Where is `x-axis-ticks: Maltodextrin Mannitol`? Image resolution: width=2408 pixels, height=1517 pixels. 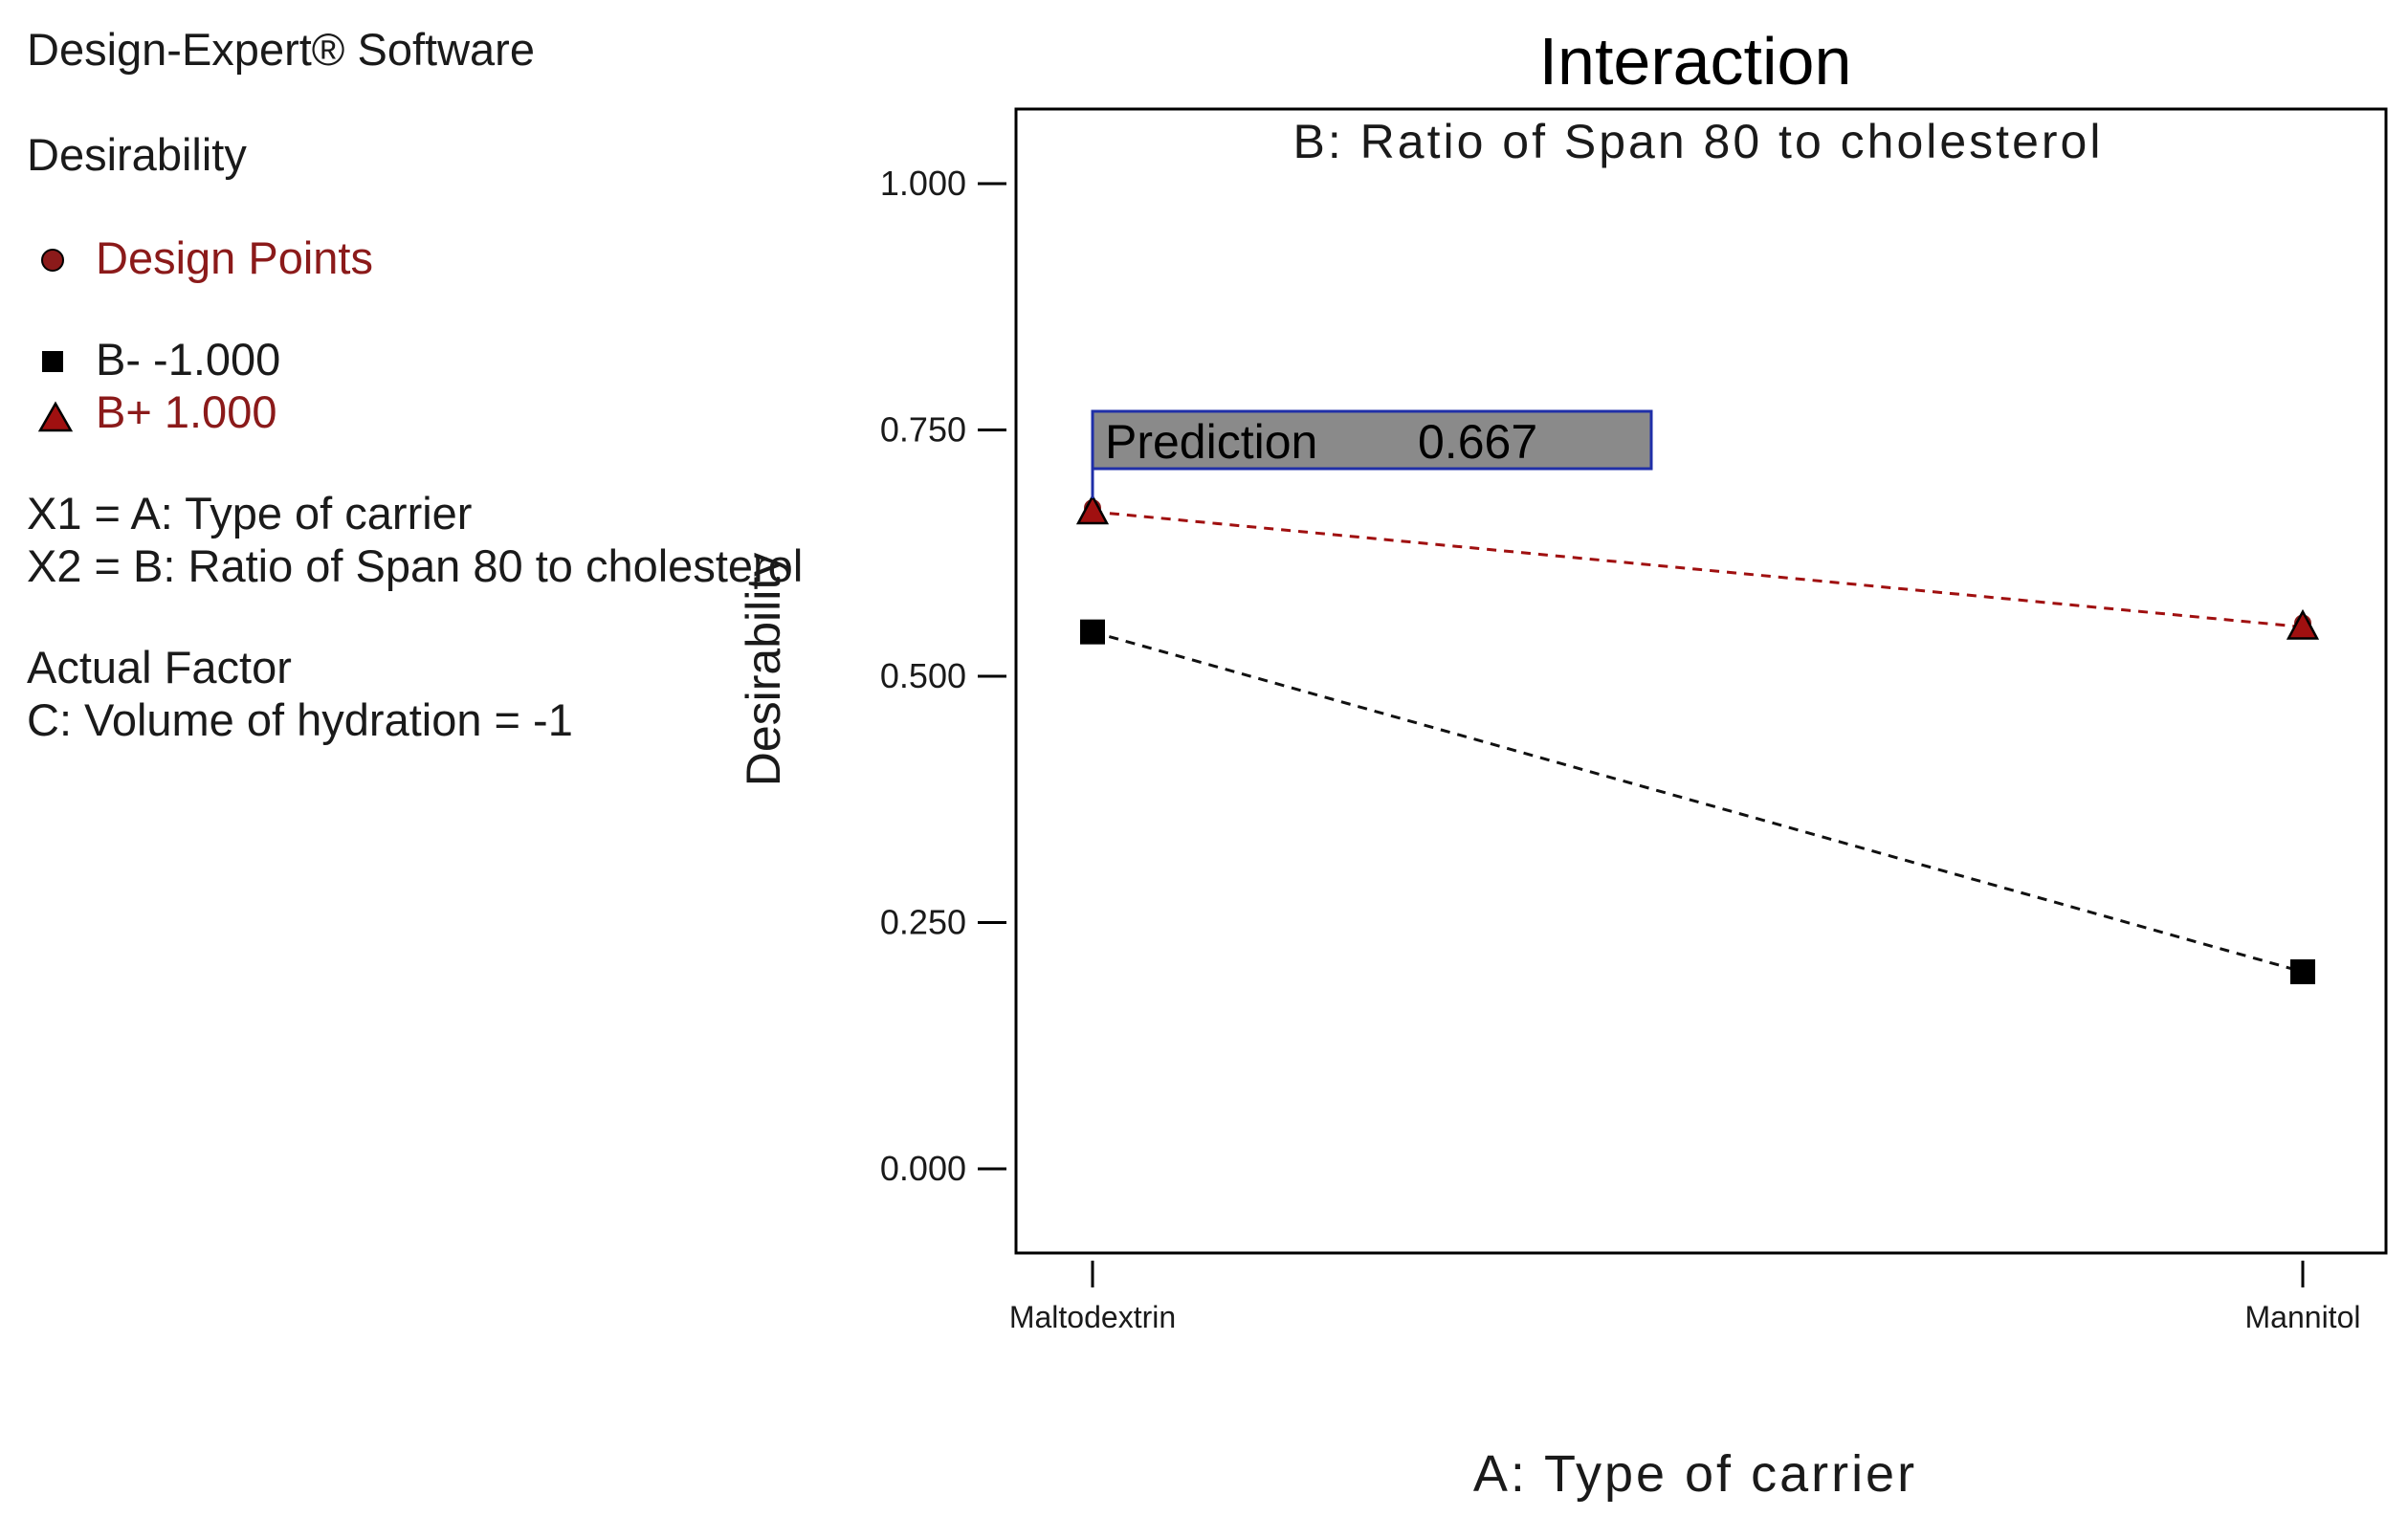
x-axis-ticks: Maltodextrin Mannitol is located at coordinates (1685, 1297).